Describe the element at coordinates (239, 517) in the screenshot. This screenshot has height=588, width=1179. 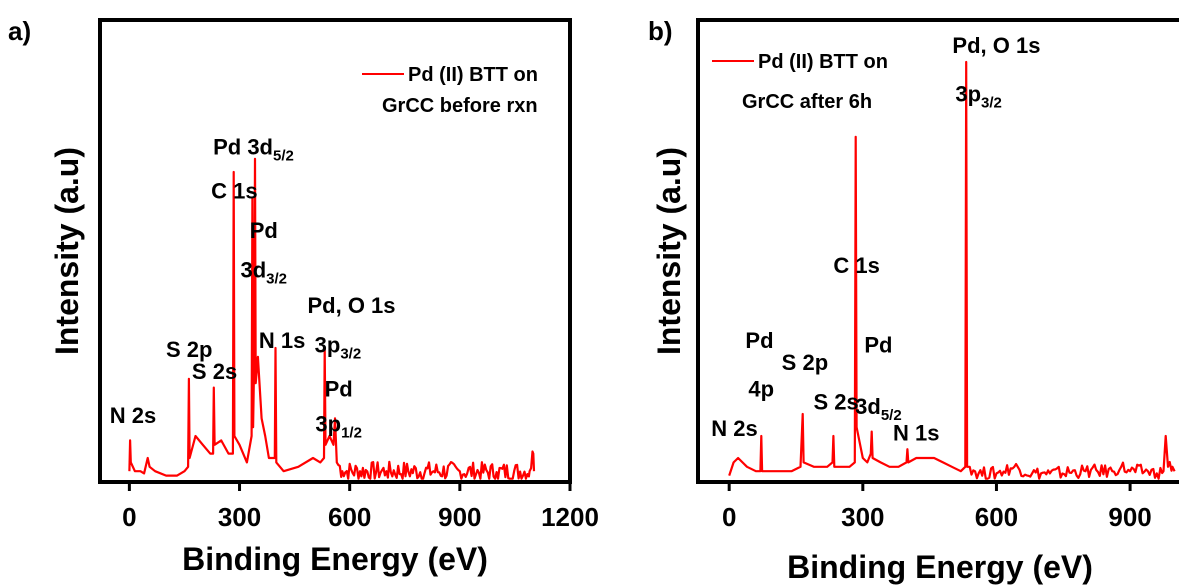
I see `panel-a-x-tick-label: 300` at that location.